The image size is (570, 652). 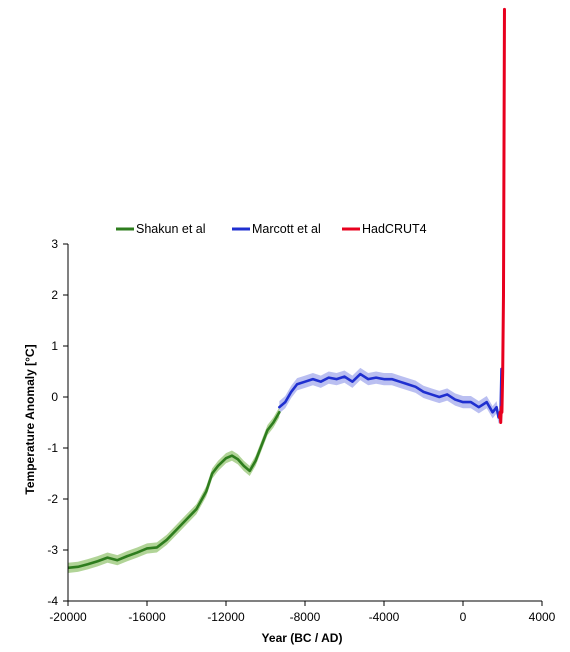 What do you see at coordinates (54, 346) in the screenshot?
I see `y-tick-label-3: 1` at bounding box center [54, 346].